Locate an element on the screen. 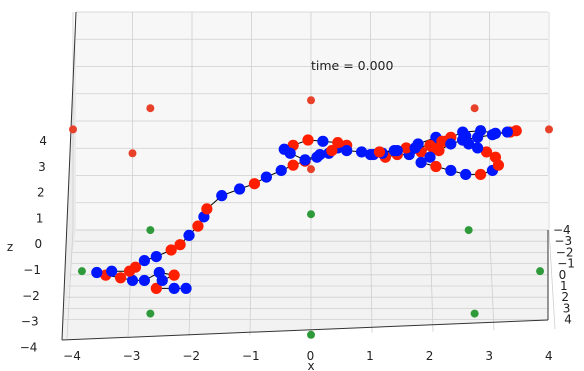 The width and height of the screenshot is (584, 371). y-tick-label: 3 is located at coordinates (567, 308).